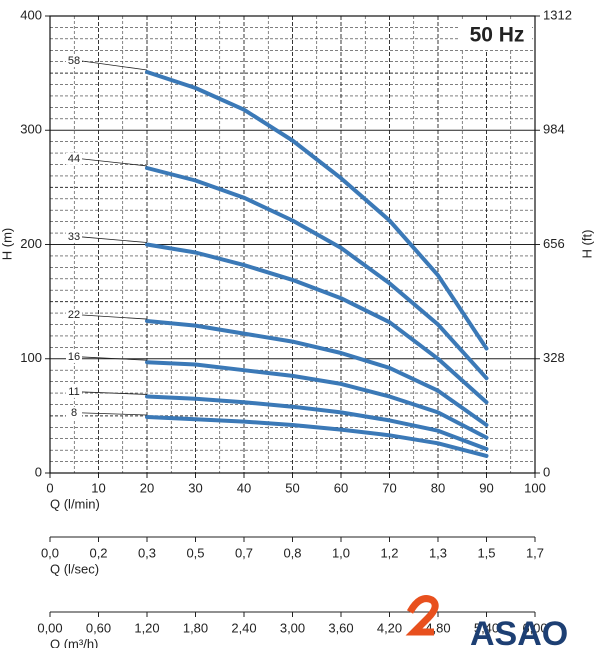 Image resolution: width=602 pixels, height=648 pixels. I want to click on x-tick-label: 50, so click(292, 487).